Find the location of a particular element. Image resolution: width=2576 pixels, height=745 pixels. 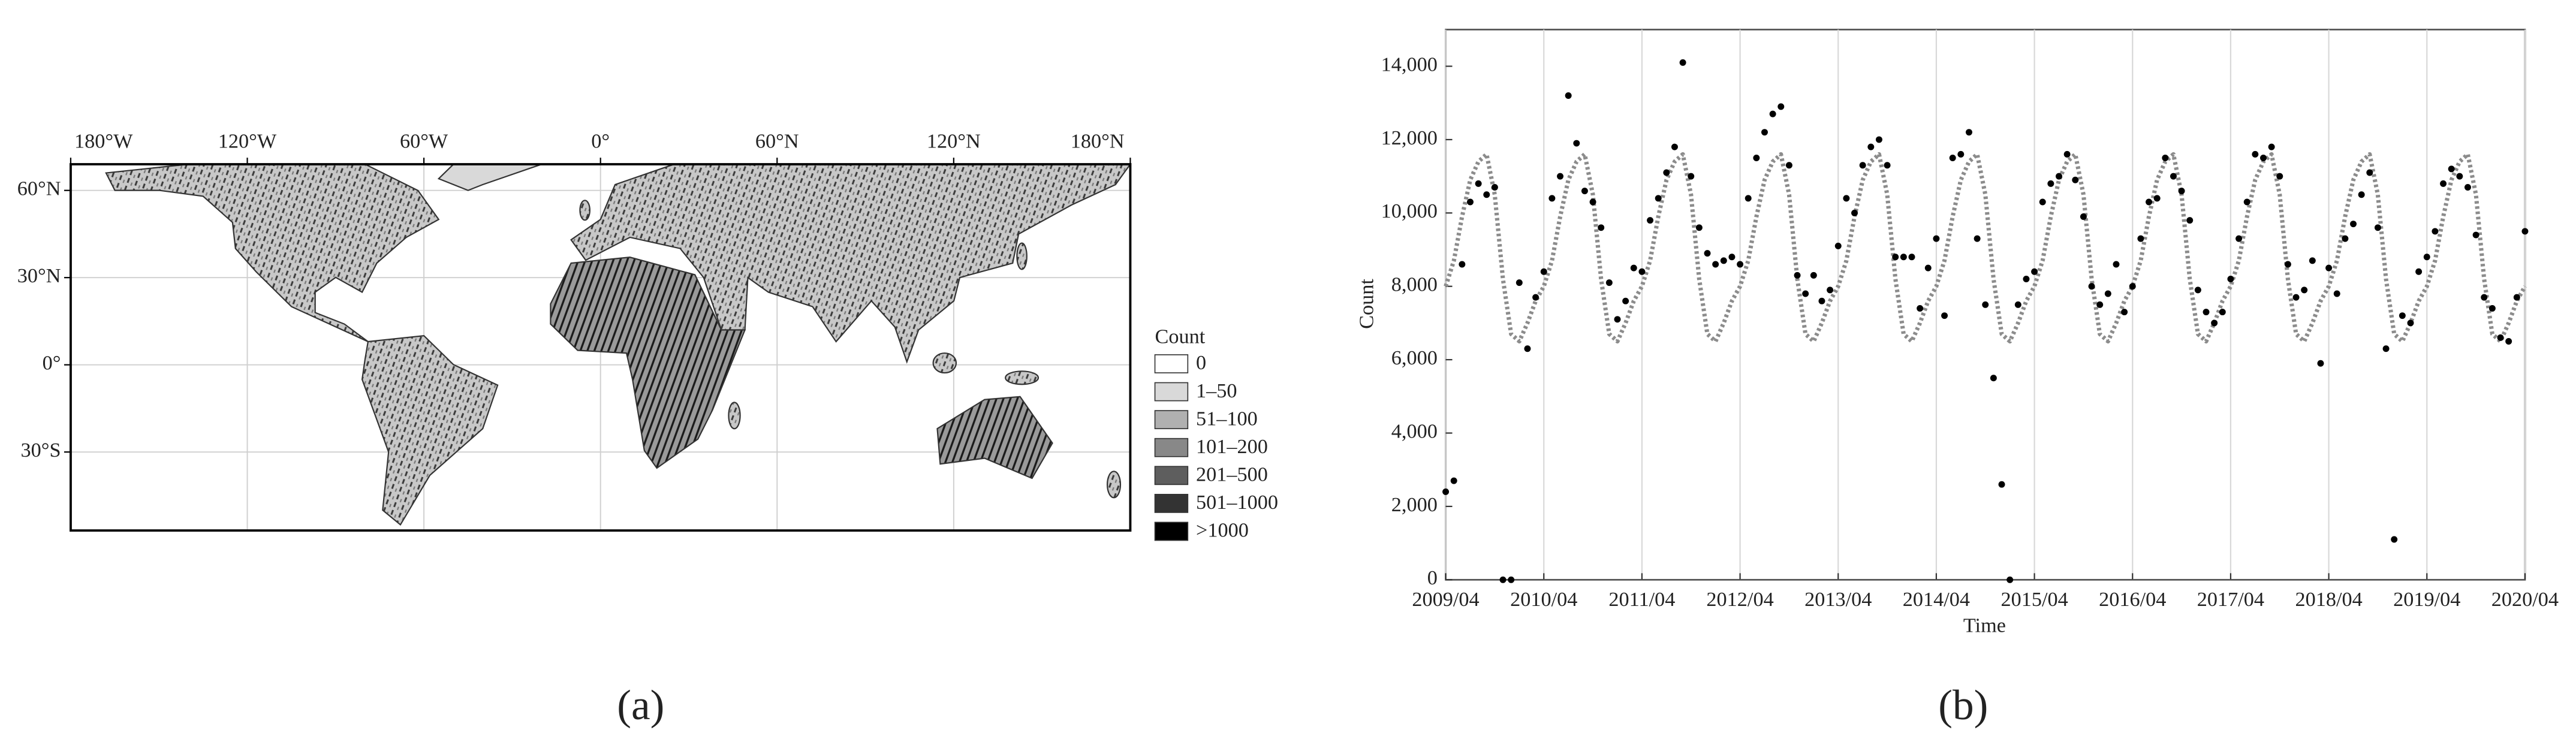

y-tick-label: 12,000 is located at coordinates (1410, 137).